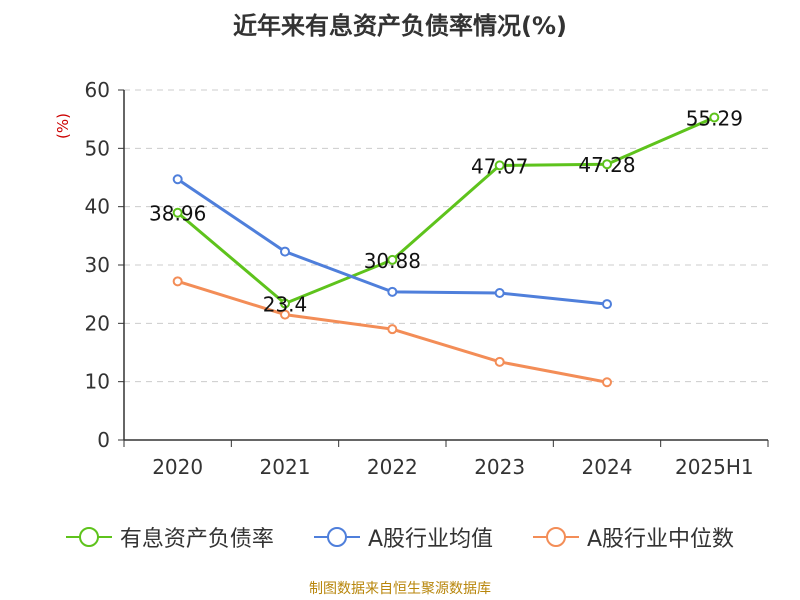 Image resolution: width=800 pixels, height=600 pixels. What do you see at coordinates (177, 467) in the screenshot?
I see `x-tick-label: 2020` at bounding box center [177, 467].